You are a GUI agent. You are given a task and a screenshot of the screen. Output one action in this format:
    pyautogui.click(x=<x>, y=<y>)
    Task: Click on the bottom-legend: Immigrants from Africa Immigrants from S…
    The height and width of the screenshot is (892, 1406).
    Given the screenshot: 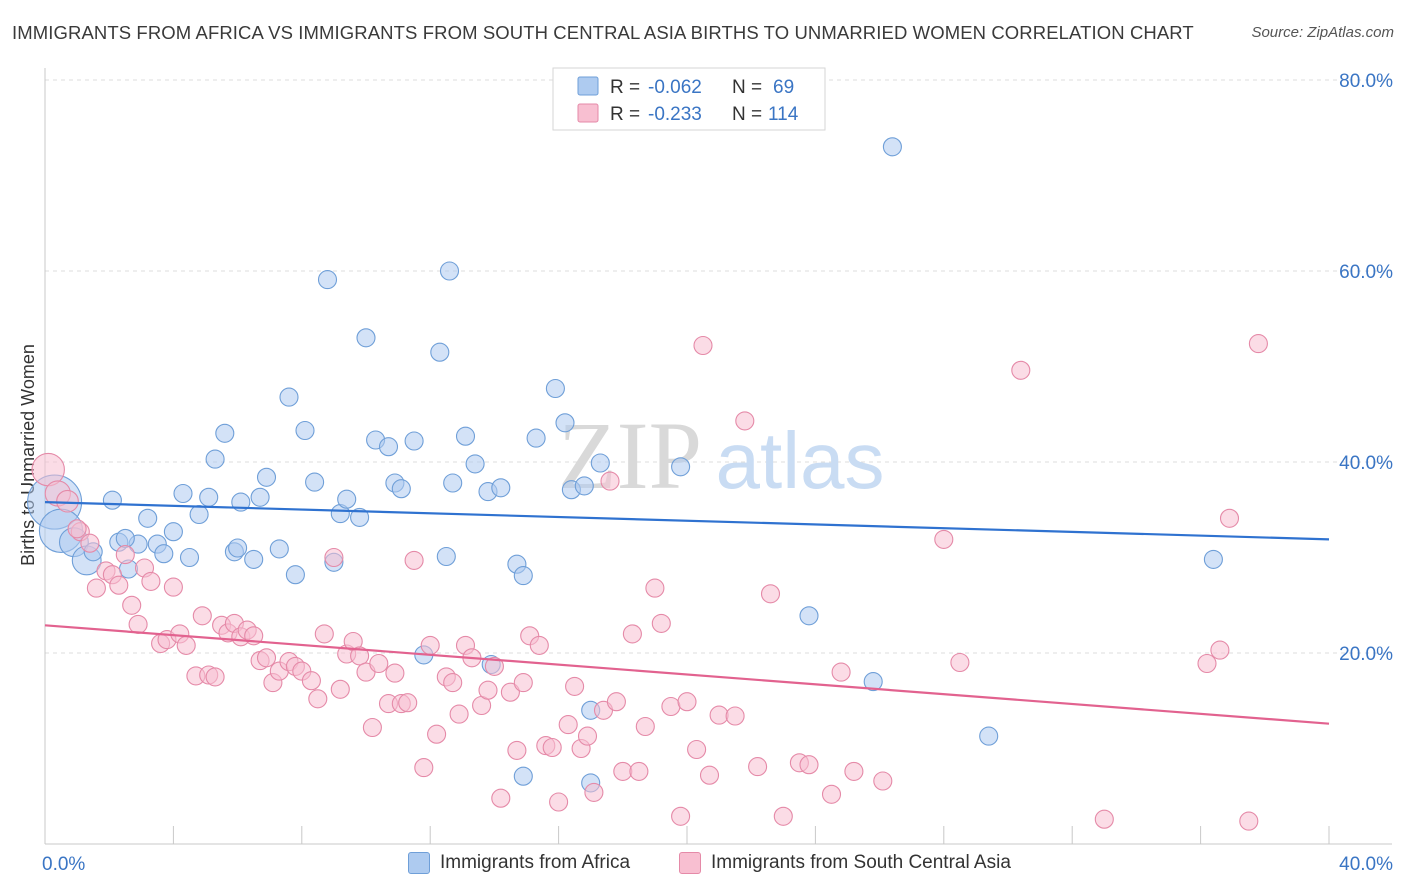 What is the action you would take?
    pyautogui.click(x=703, y=865)
    